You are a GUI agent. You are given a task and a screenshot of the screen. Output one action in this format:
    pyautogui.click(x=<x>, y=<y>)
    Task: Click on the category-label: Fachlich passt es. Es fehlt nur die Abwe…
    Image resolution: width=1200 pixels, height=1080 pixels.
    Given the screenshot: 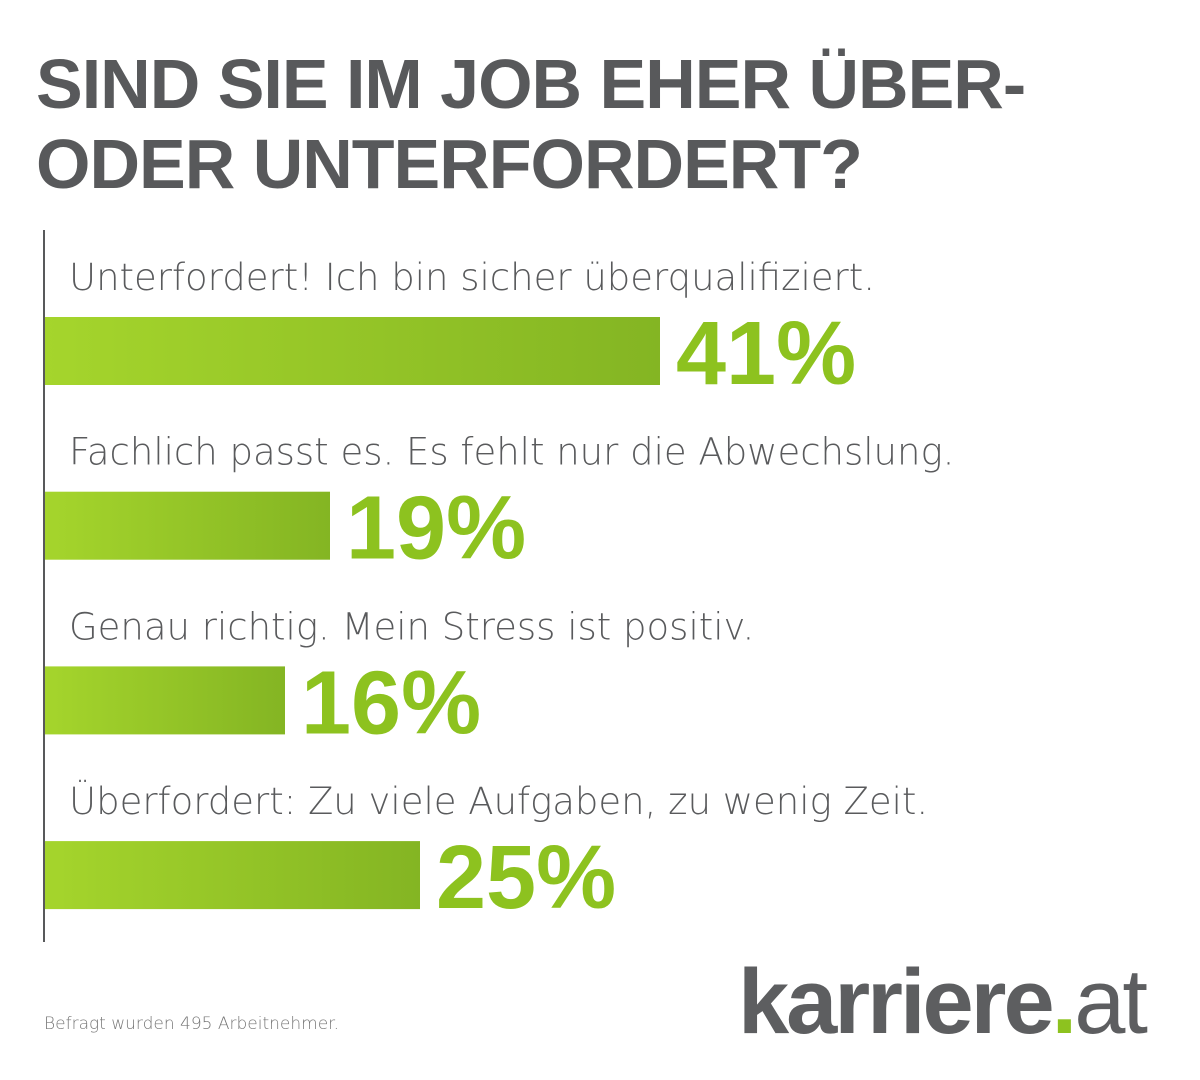 What is the action you would take?
    pyautogui.click(x=511, y=452)
    